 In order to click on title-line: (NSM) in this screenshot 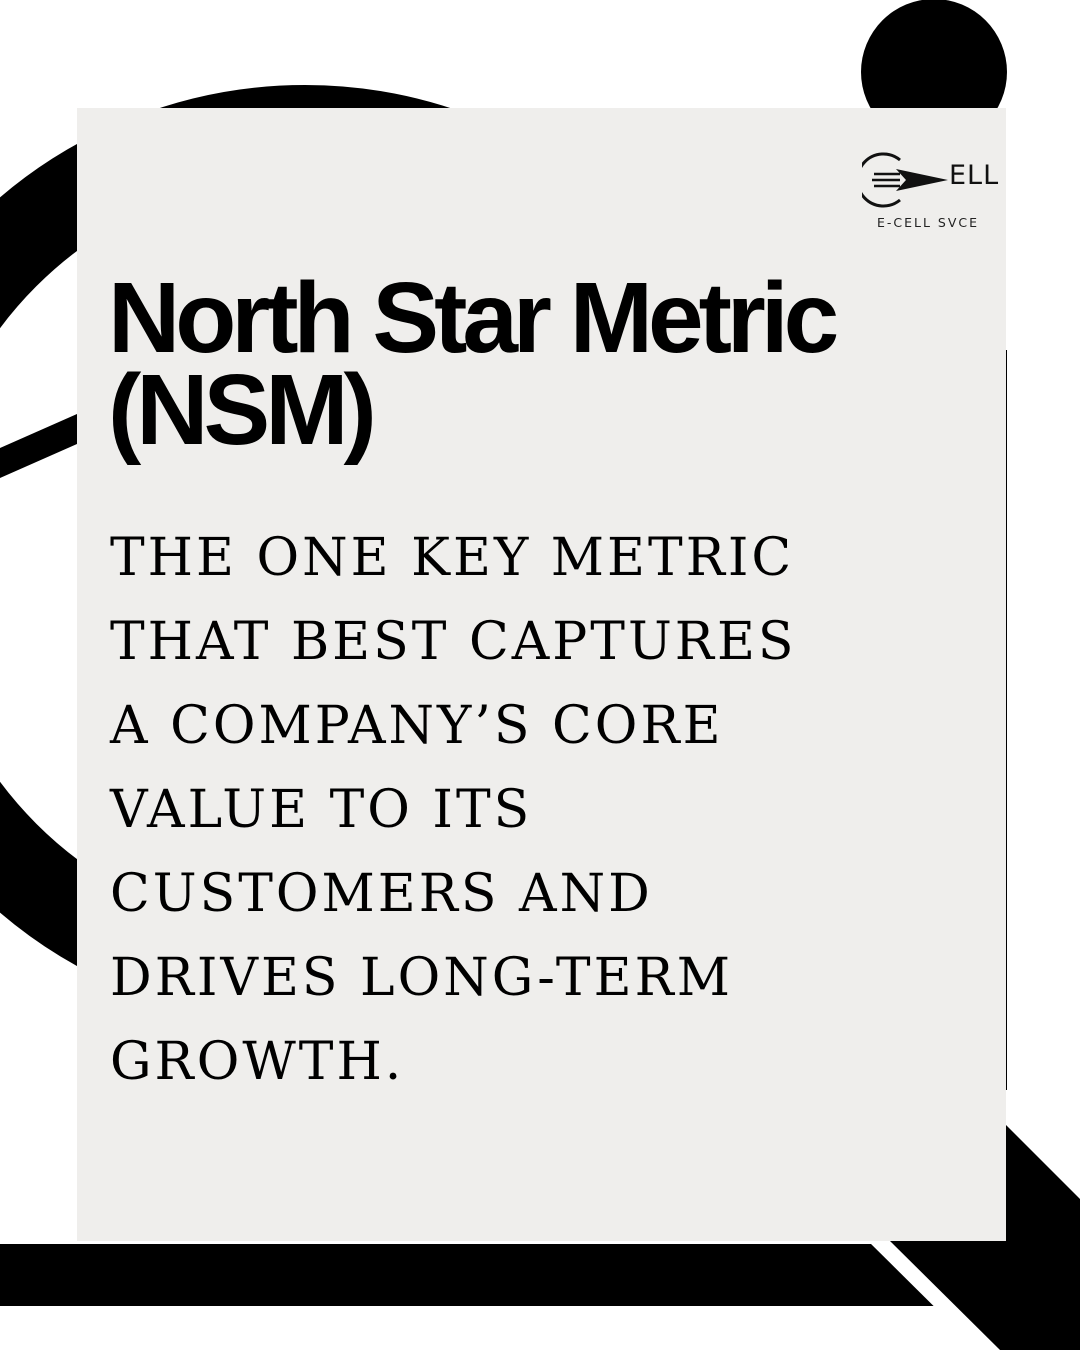, I will do `click(242, 410)`.